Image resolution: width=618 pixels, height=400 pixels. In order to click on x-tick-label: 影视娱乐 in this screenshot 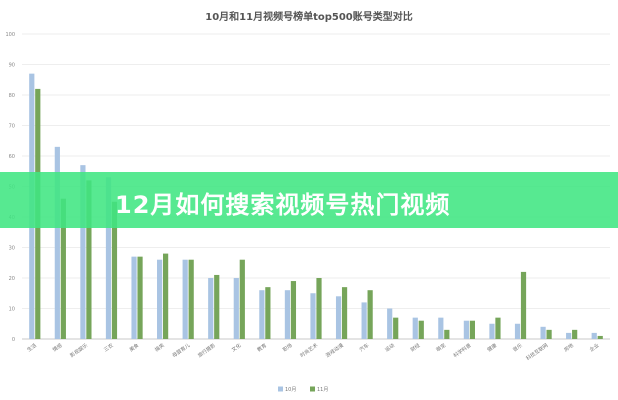, I will do `click(79, 350)`.